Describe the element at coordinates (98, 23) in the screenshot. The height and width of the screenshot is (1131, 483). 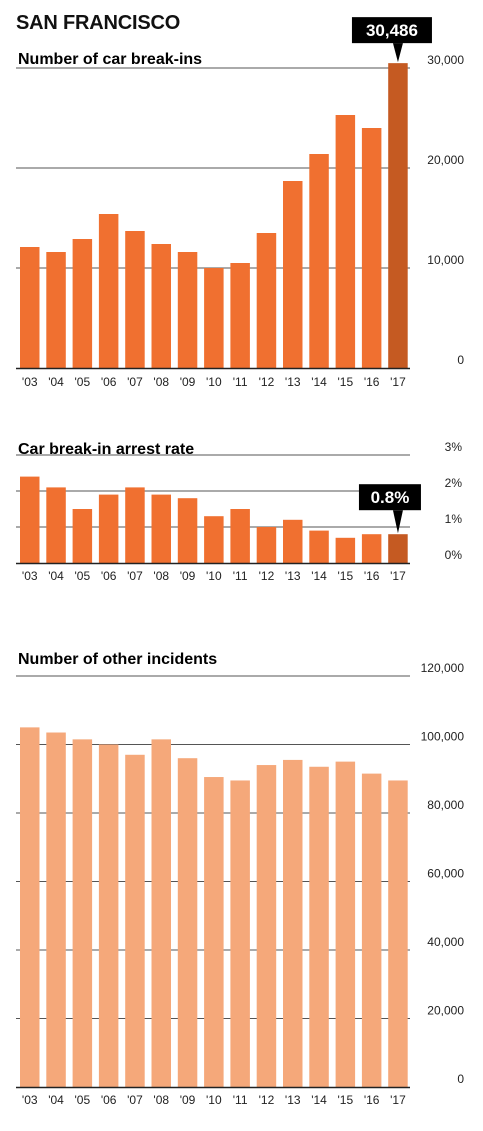
I see `page-title: SAN FRANCISCO` at that location.